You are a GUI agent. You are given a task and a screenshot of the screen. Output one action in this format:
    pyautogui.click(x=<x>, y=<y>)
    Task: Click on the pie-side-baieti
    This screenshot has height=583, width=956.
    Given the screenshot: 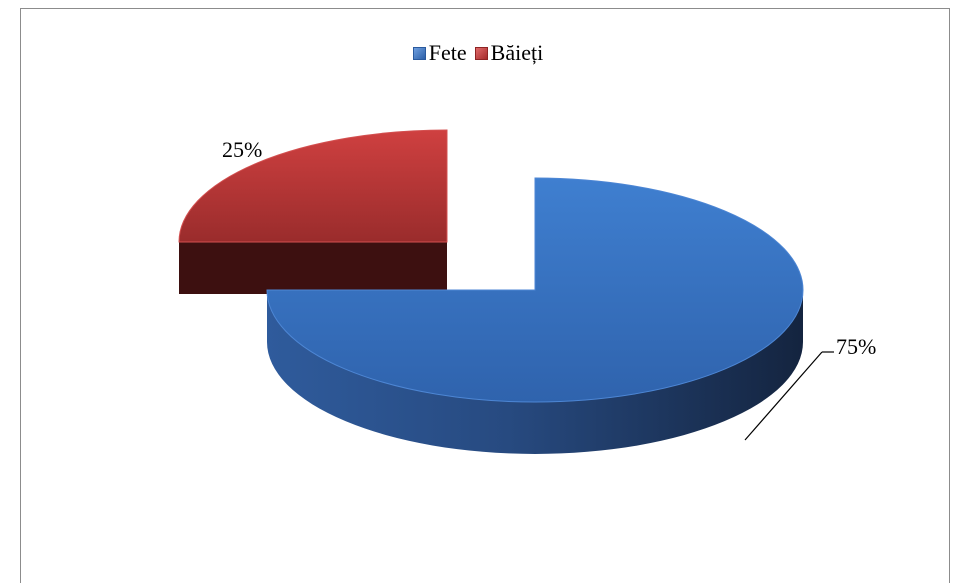 What is the action you would take?
    pyautogui.click(x=313, y=268)
    